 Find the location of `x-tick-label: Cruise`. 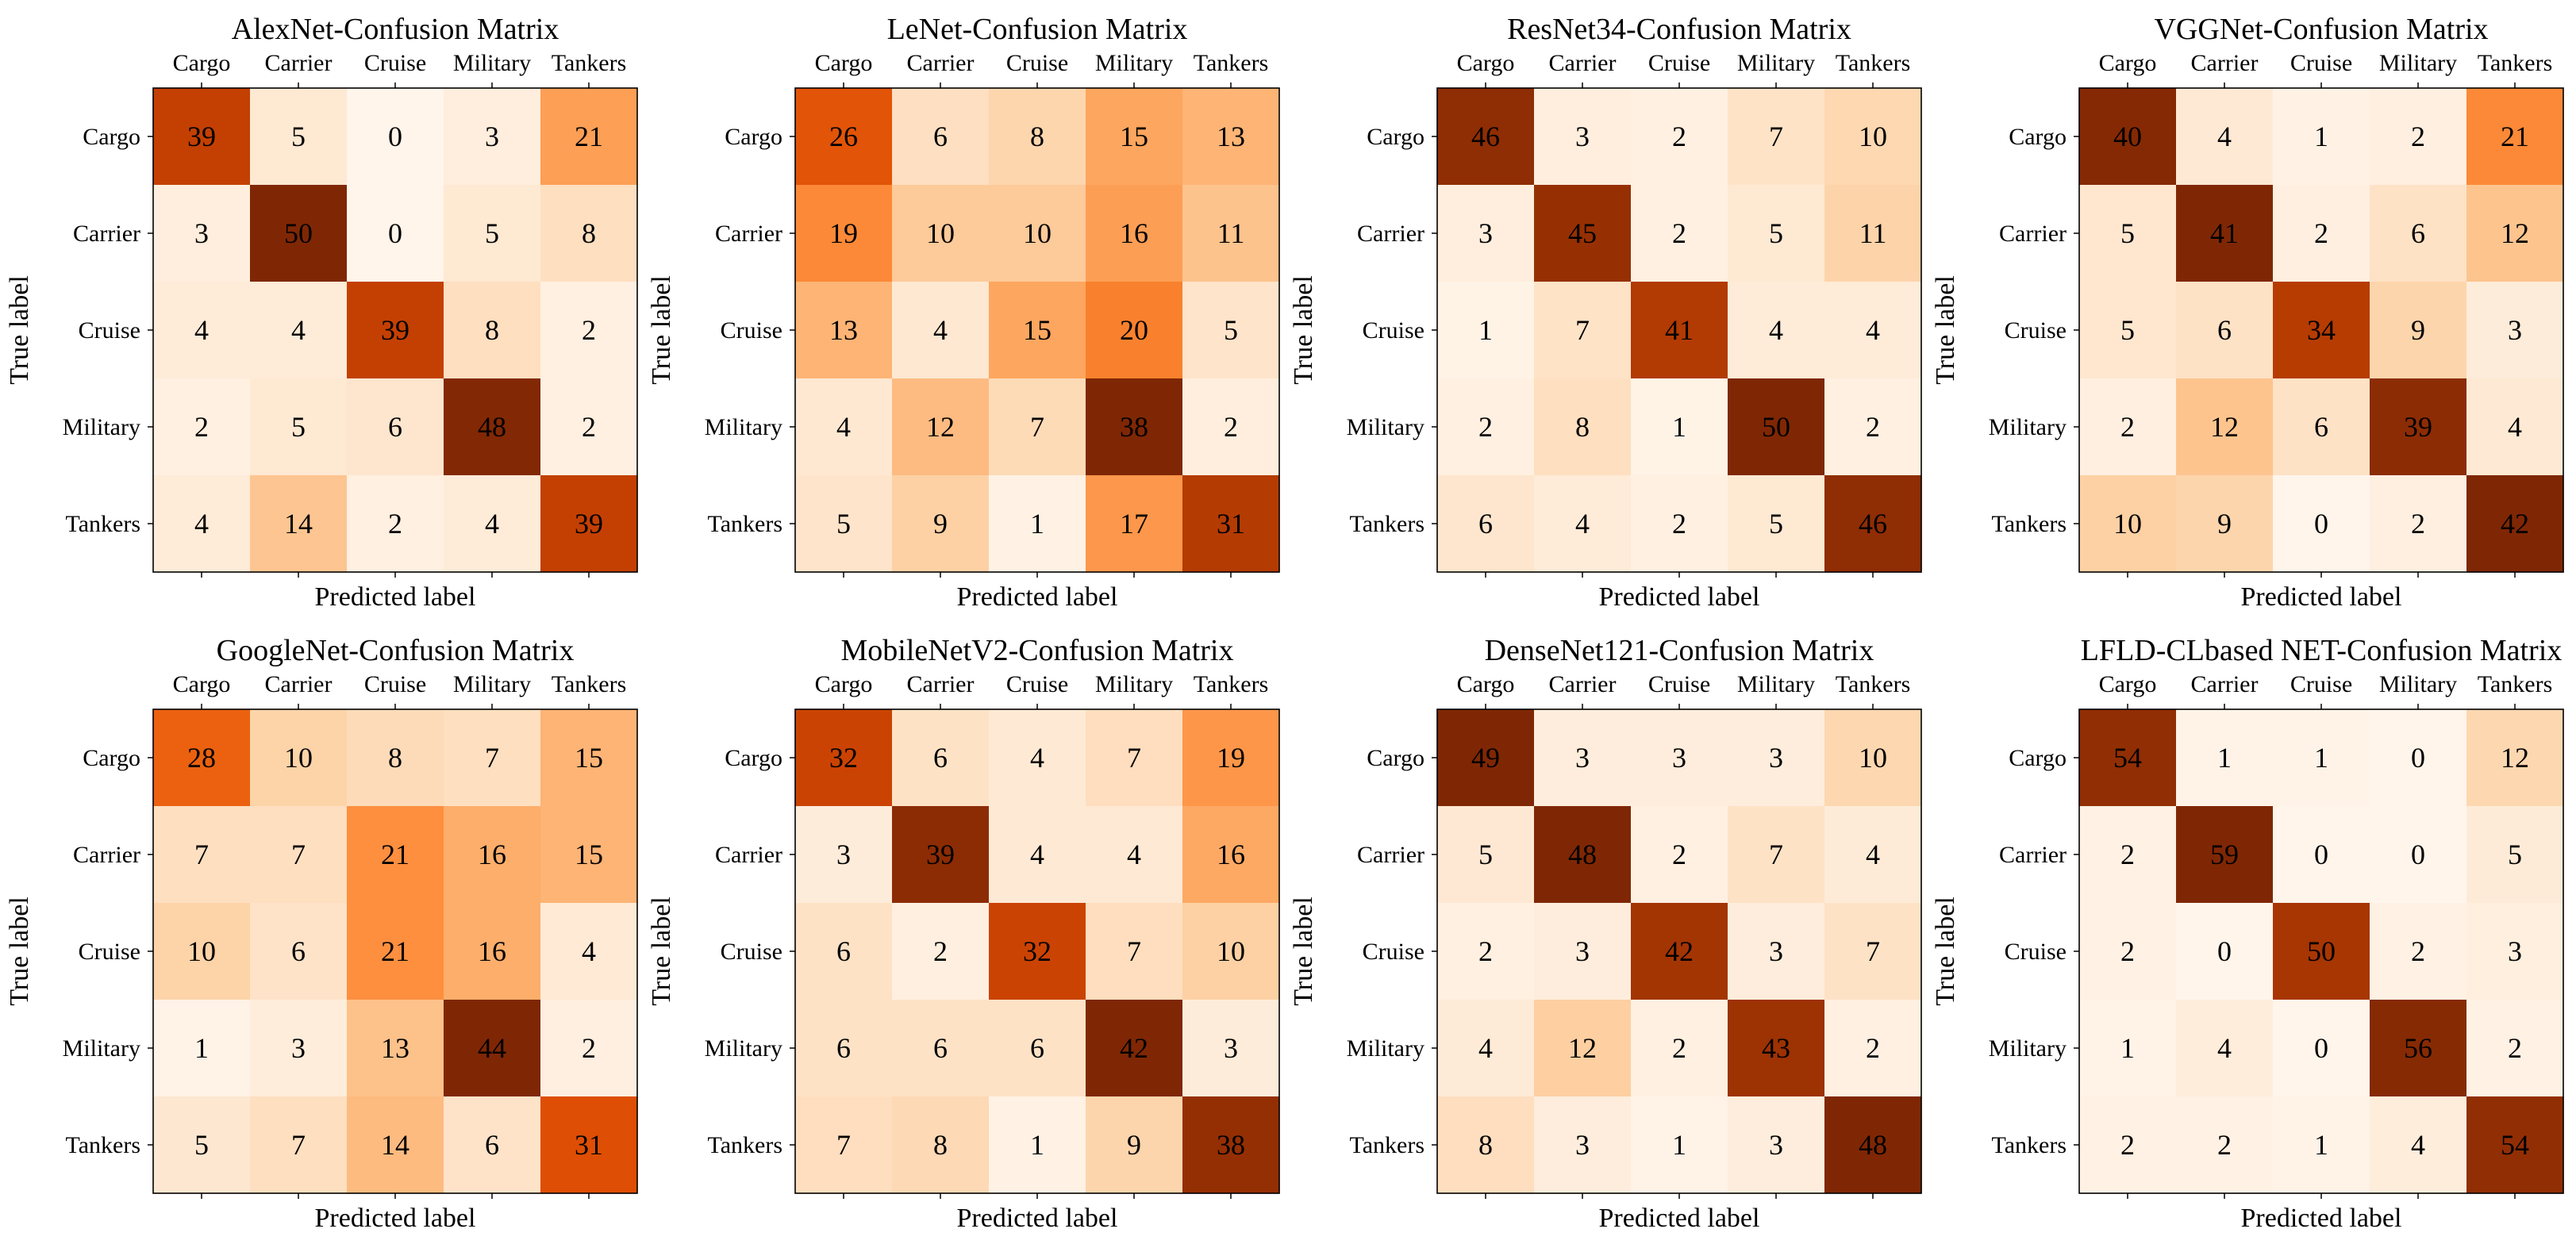

x-tick-label: Cruise is located at coordinates (1037, 684).